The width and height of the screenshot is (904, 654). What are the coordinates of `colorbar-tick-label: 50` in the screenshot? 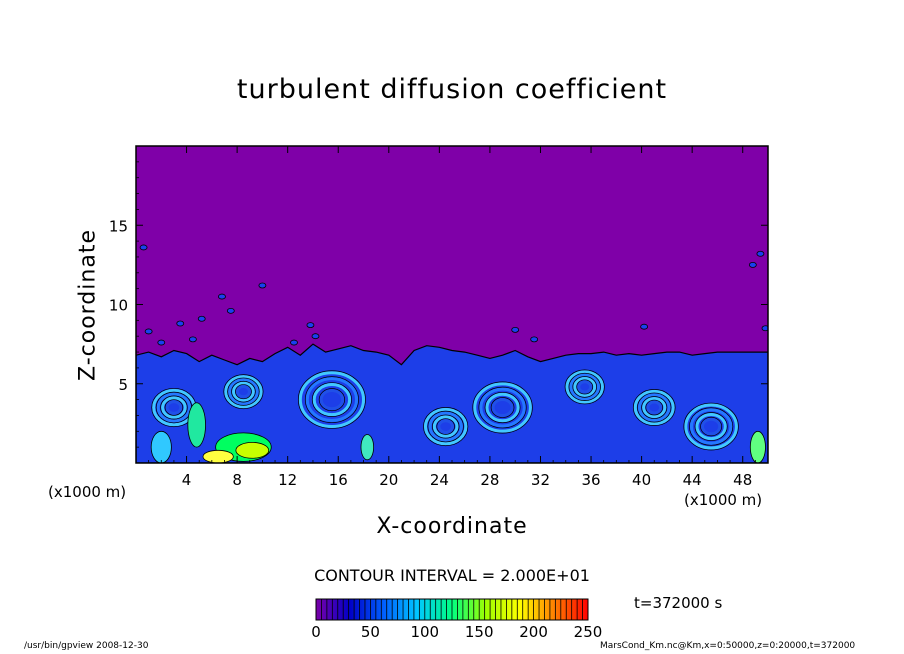 It's located at (370, 632).